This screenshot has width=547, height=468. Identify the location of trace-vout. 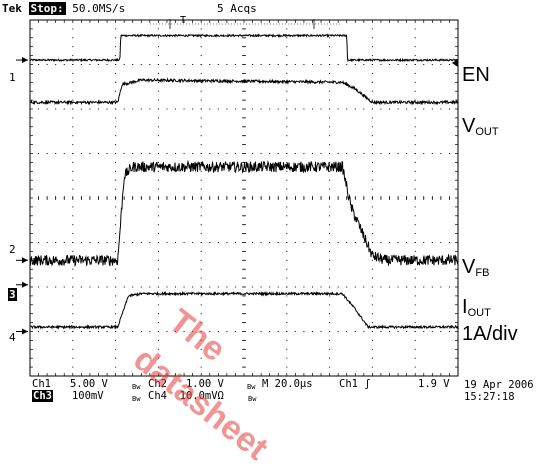
(244, 91).